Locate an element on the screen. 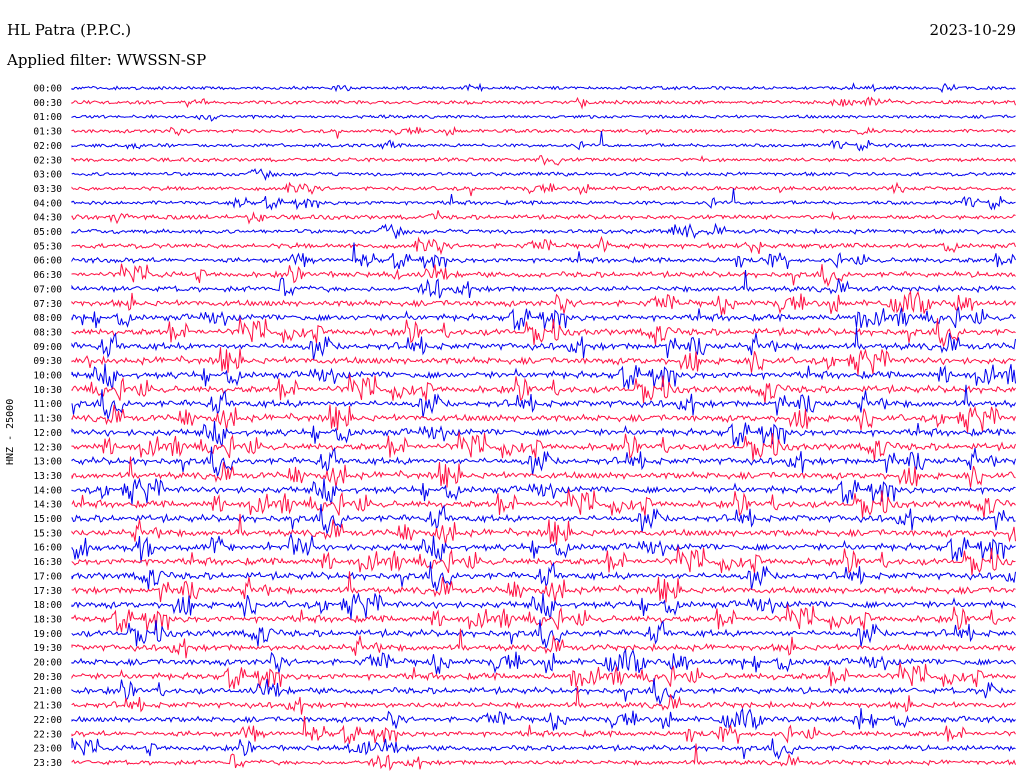  date-label: 2023-10-29 is located at coordinates (972, 30).